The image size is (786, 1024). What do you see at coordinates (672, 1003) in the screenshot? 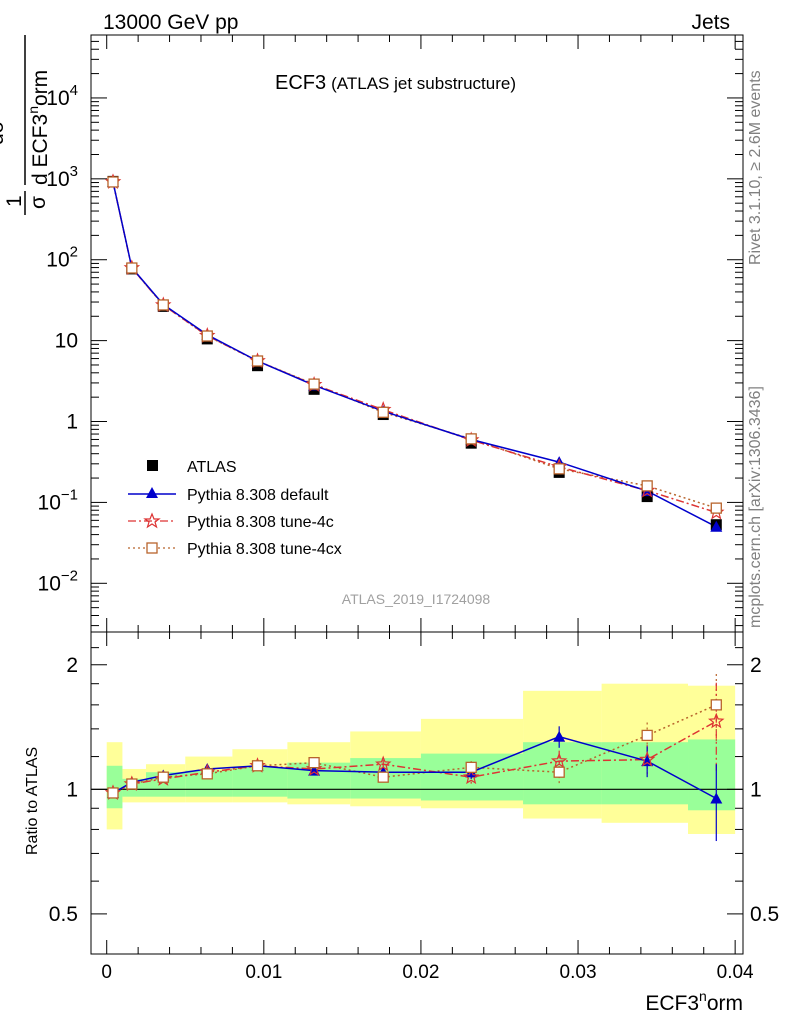
I see `xlabel-base: ECF3` at bounding box center [672, 1003].